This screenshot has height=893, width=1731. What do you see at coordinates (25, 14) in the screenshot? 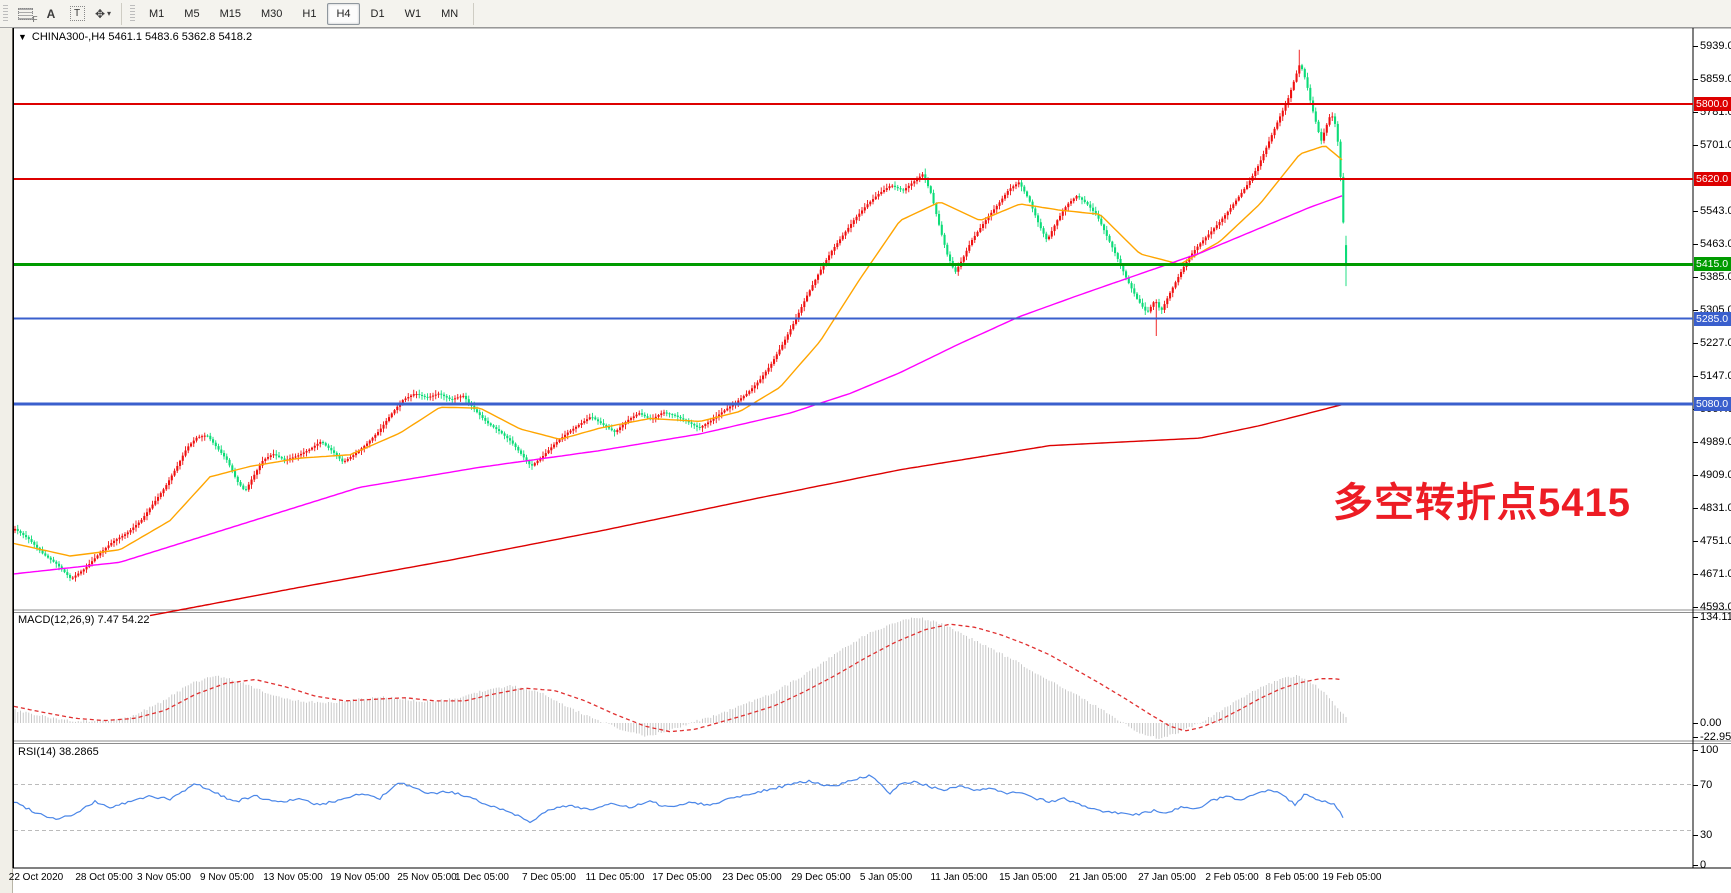
I see `grid-f-icon: F` at bounding box center [25, 14].